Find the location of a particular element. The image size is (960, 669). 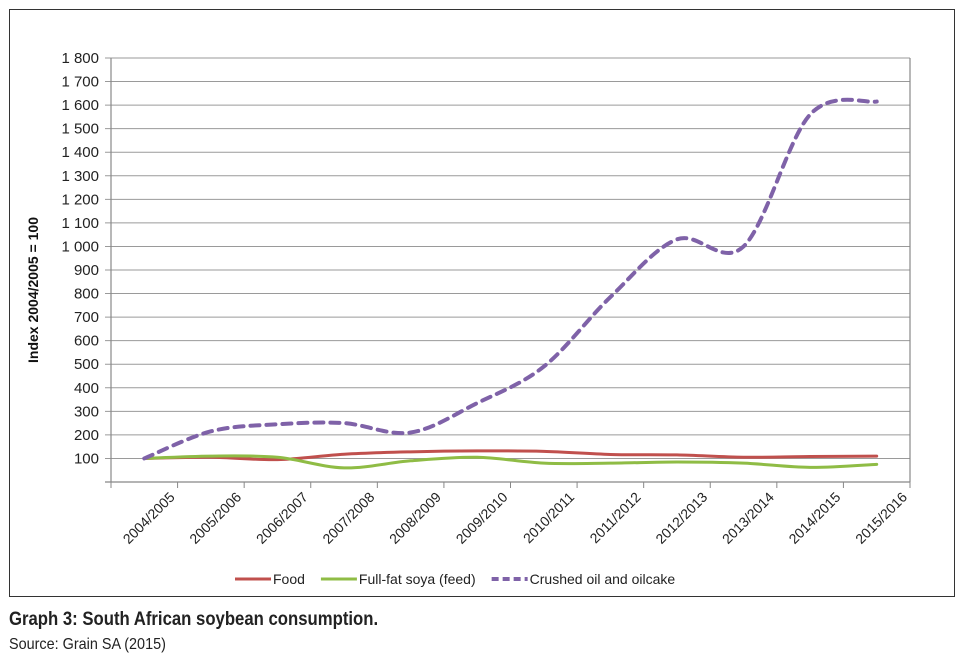

x-tick-label: 2004/2005 is located at coordinates (149, 518).